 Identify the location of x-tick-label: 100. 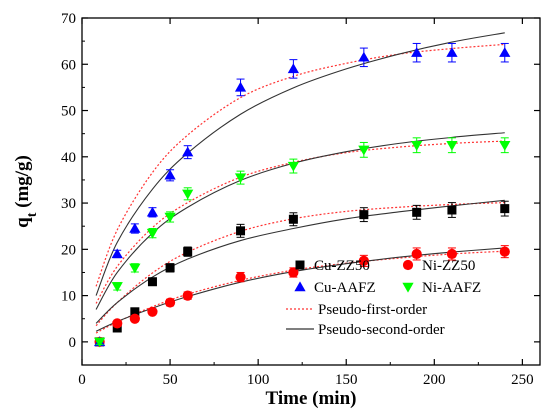
(258, 380).